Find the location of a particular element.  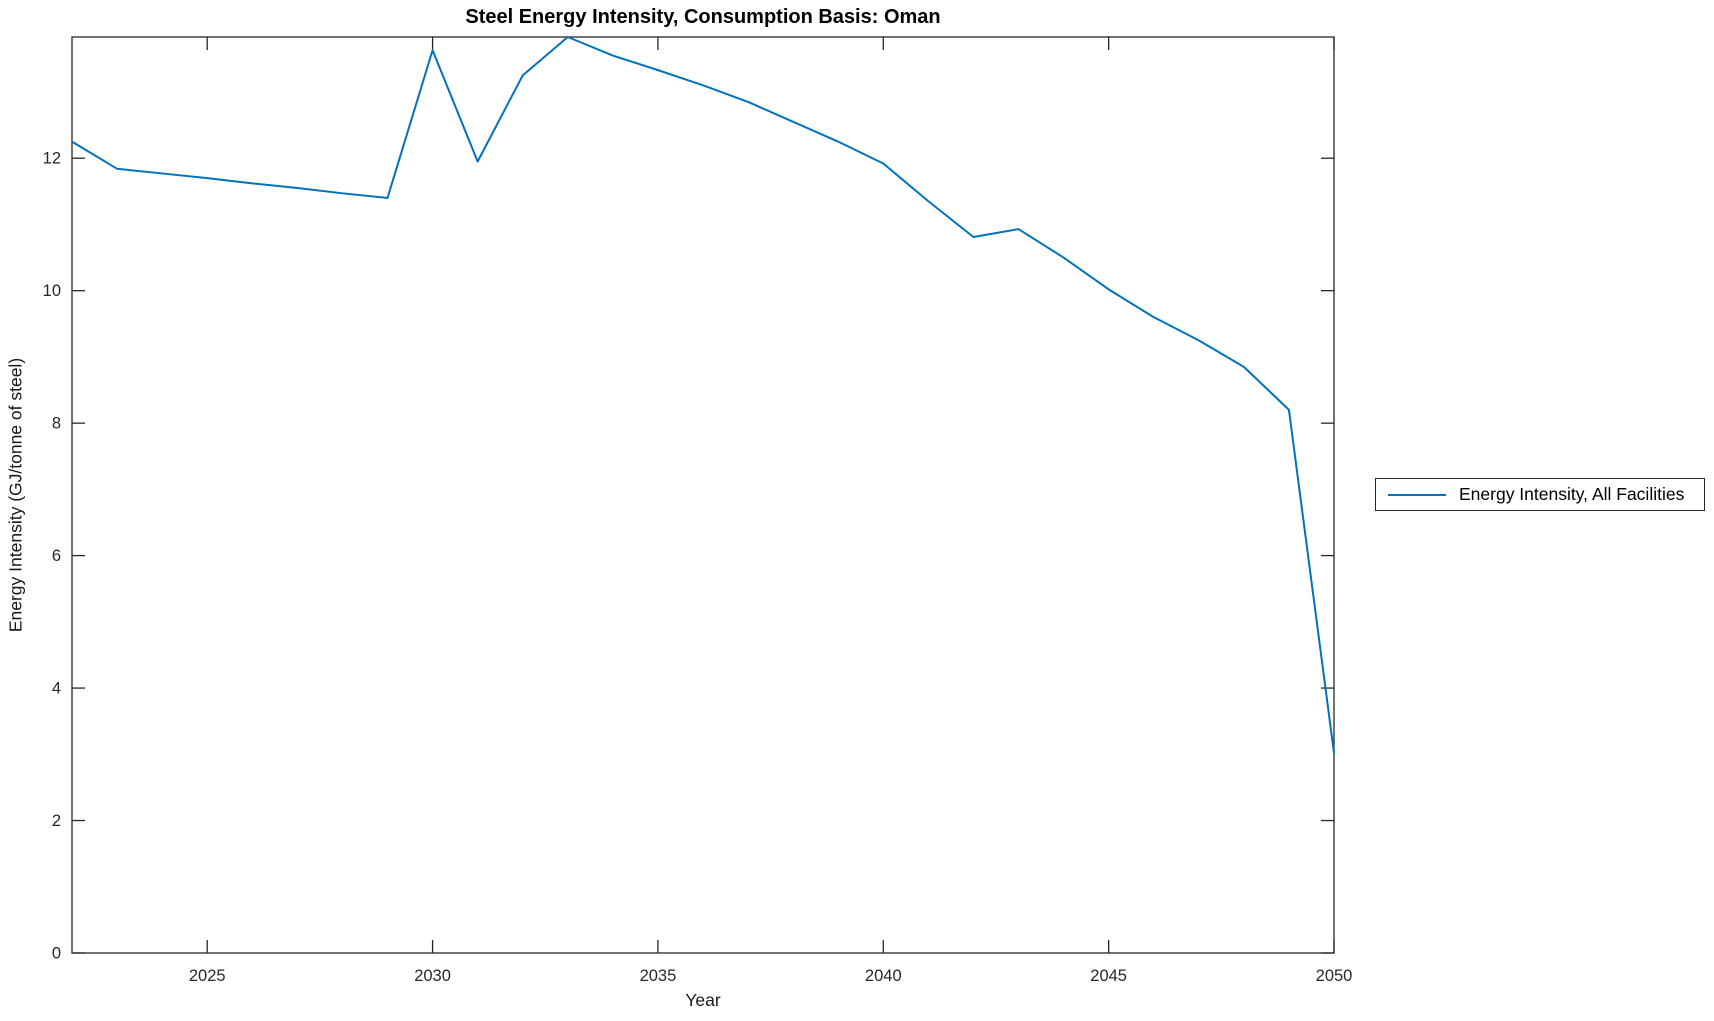

x-tick-label: 2035 is located at coordinates (658, 976).